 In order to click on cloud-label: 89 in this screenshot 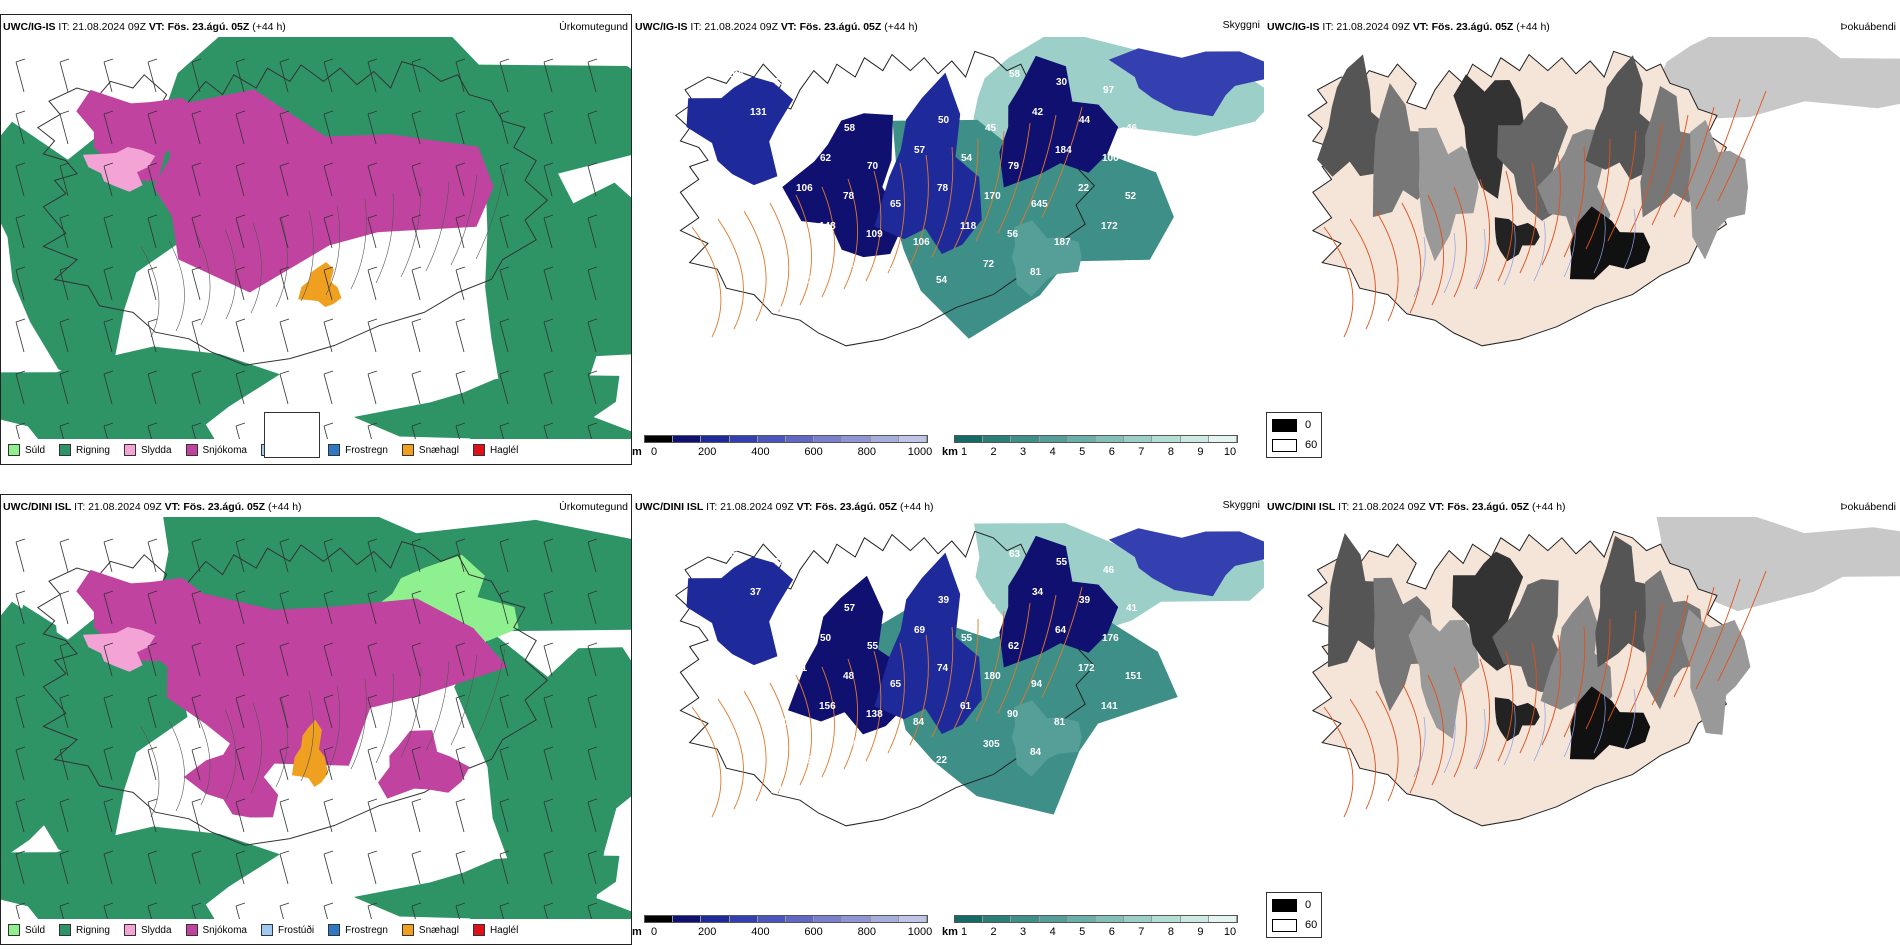, I will do `click(779, 150)`.